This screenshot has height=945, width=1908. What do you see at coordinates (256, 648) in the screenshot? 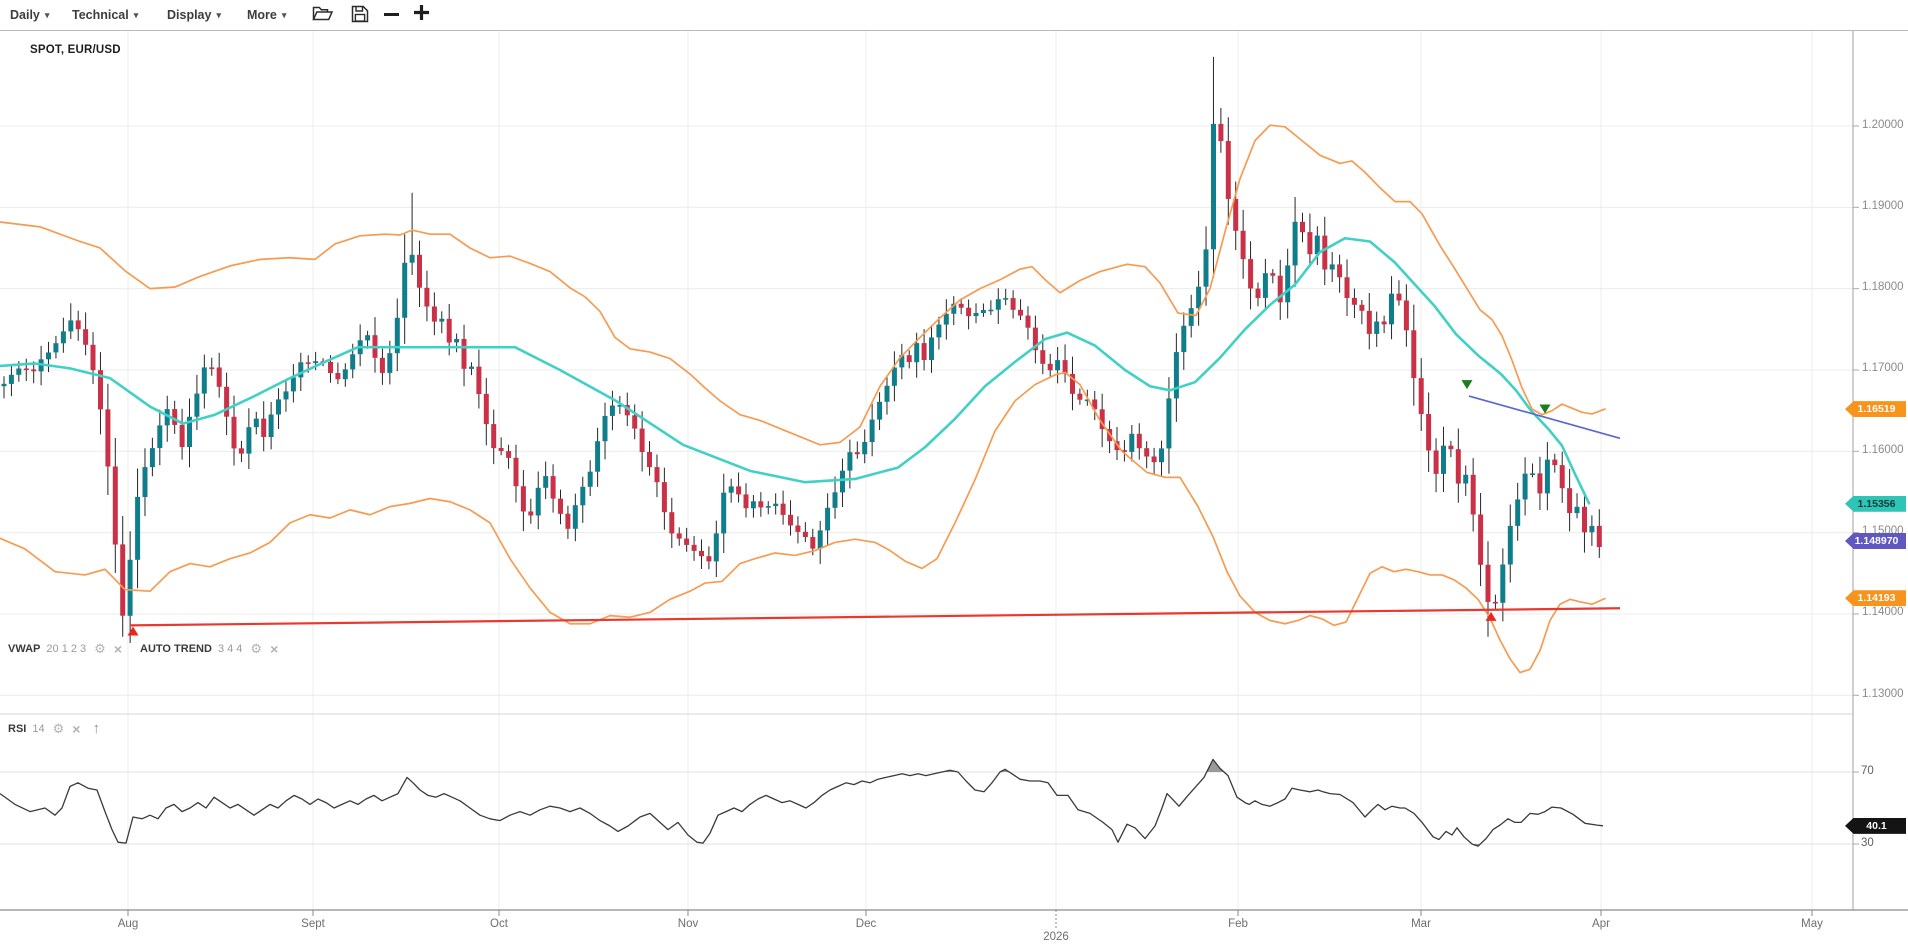
I see `auto-trend-settings-gear-icon: ⚙` at bounding box center [256, 648].